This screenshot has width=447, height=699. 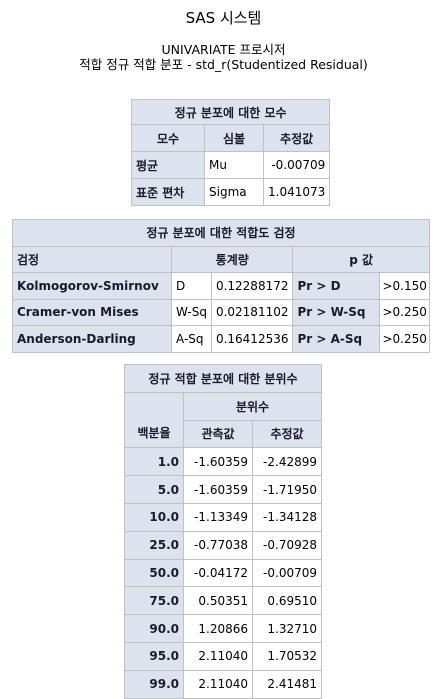 I want to click on group-header-quantile: 분위수, so click(x=252, y=406).